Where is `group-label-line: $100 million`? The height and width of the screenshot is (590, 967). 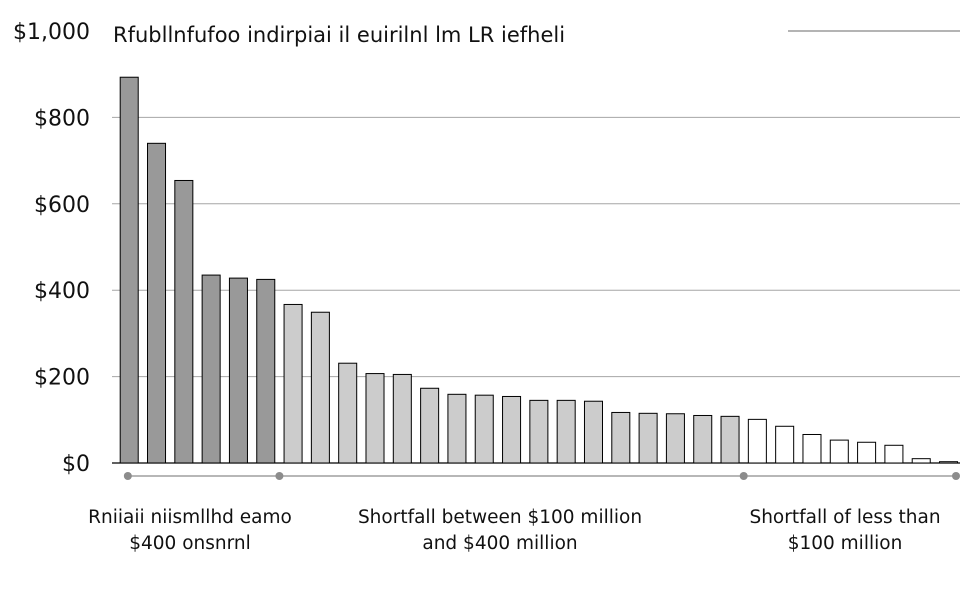 group-label-line: $100 million is located at coordinates (845, 543).